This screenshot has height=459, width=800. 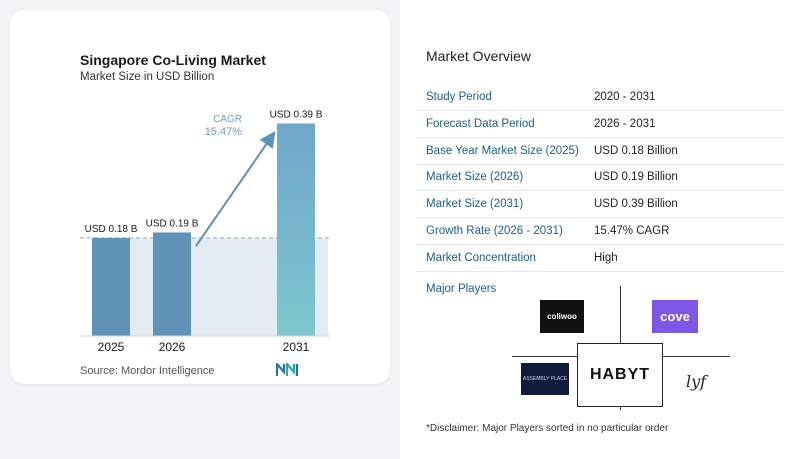 What do you see at coordinates (620, 375) in the screenshot?
I see `habyt-logo: HABYT` at bounding box center [620, 375].